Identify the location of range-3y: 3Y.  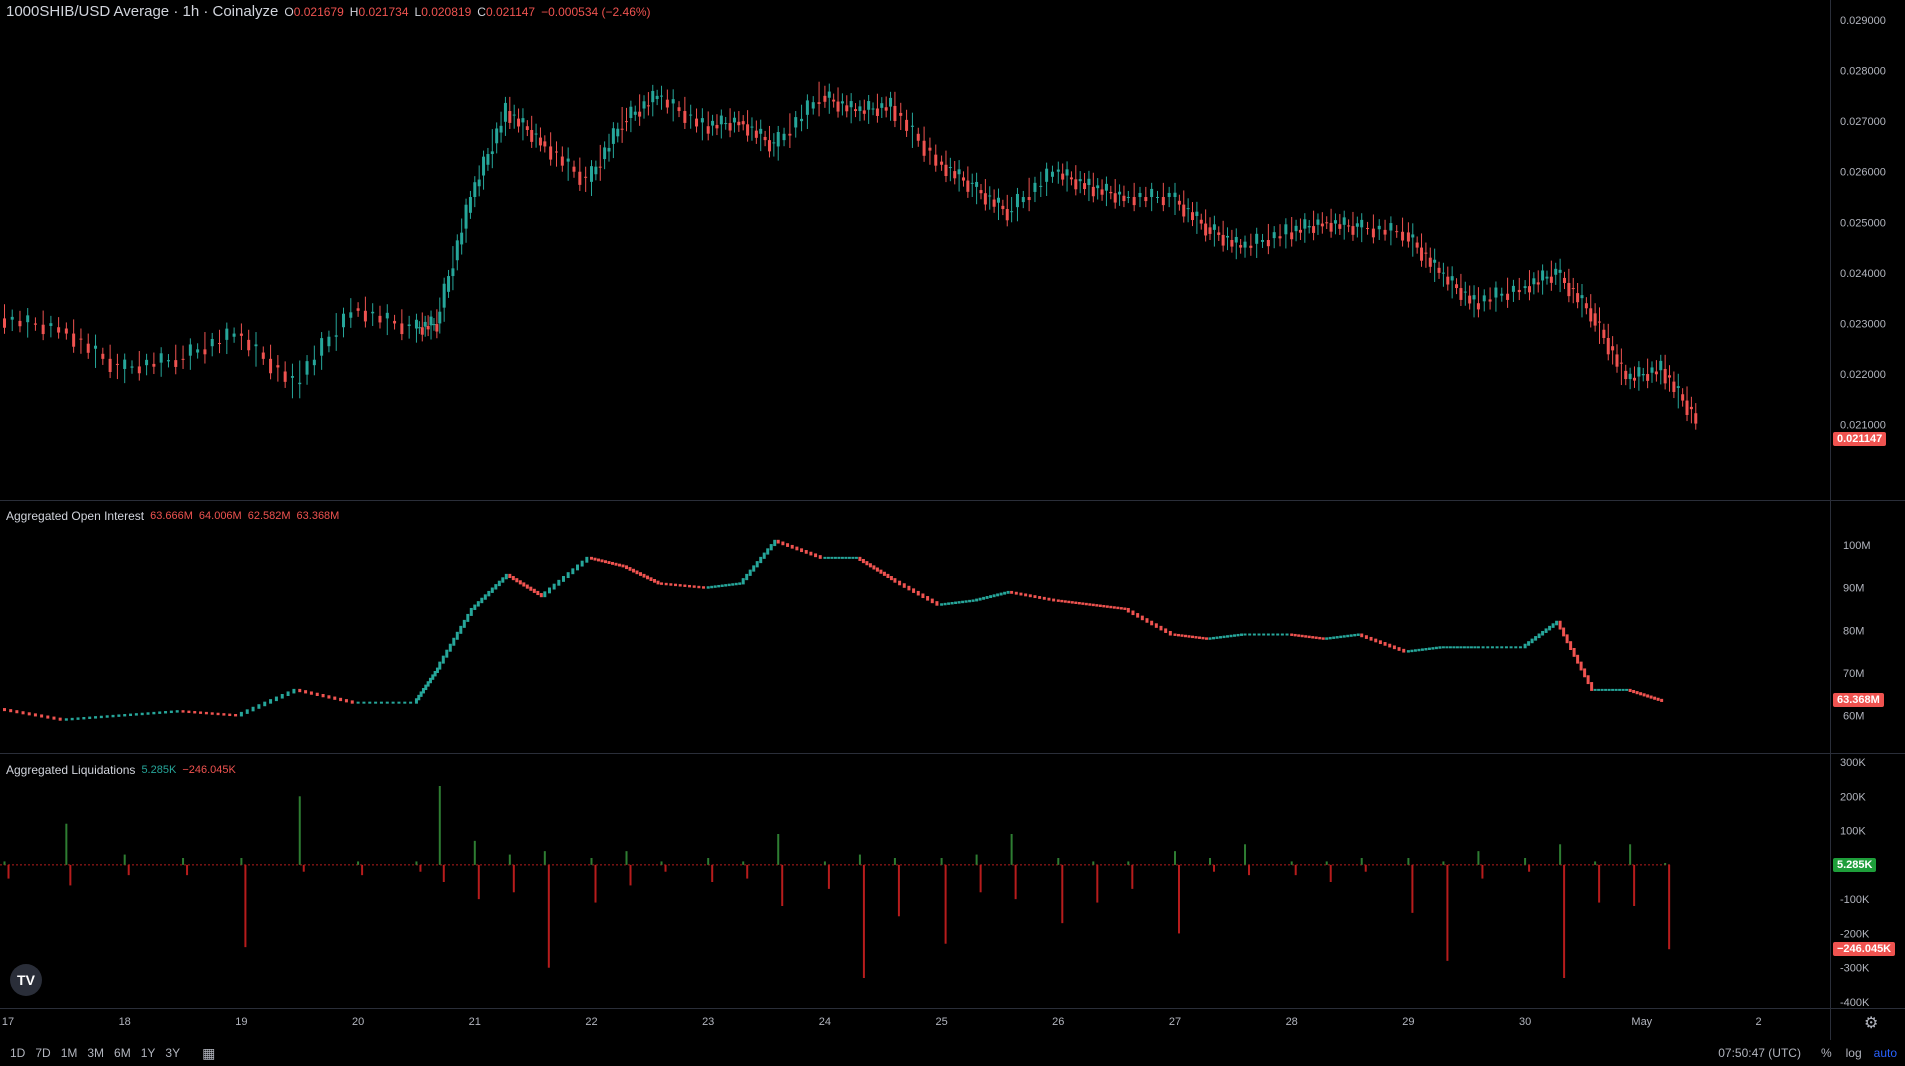
(173, 1053).